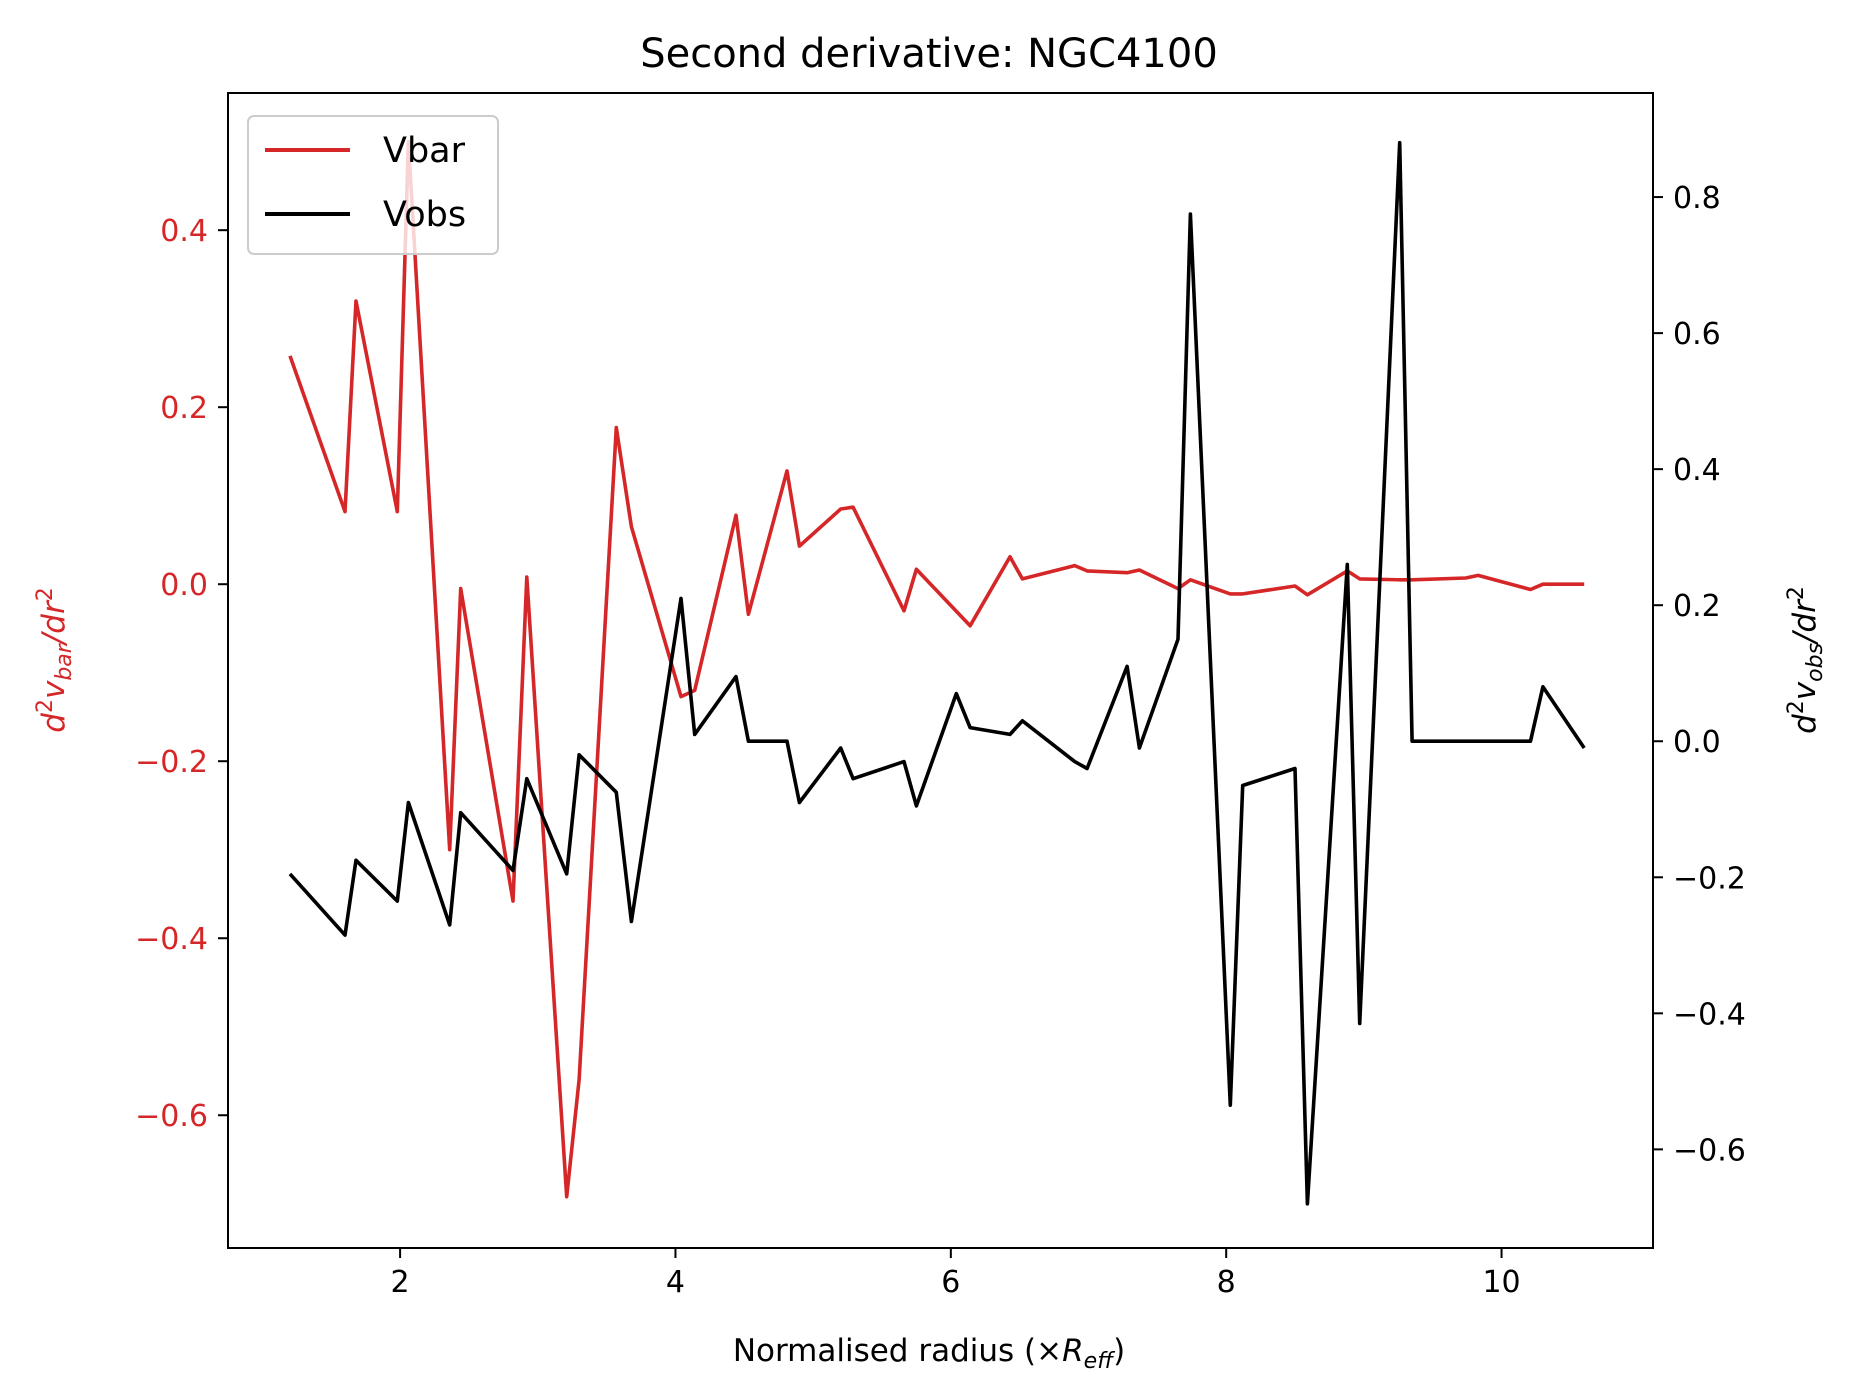 This screenshot has height=1397, width=1861. What do you see at coordinates (1709, 878) in the screenshot?
I see `y-tick-right-label: −0.2` at bounding box center [1709, 878].